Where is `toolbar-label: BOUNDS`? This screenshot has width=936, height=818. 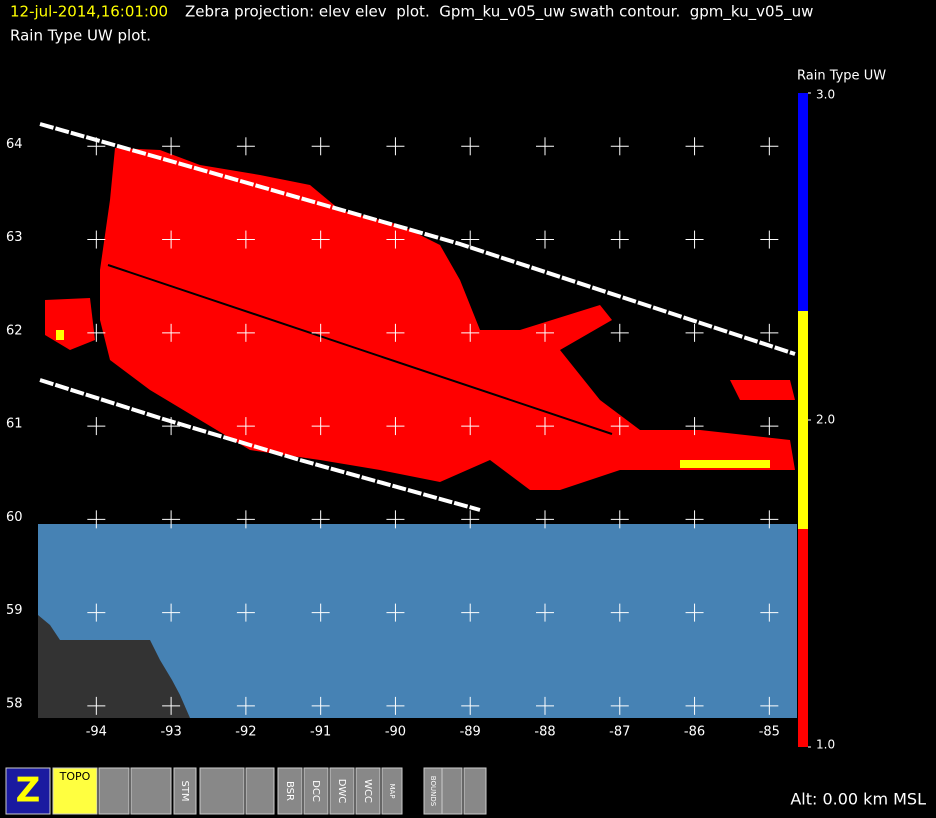
toolbar-label: BOUNDS is located at coordinates (433, 791).